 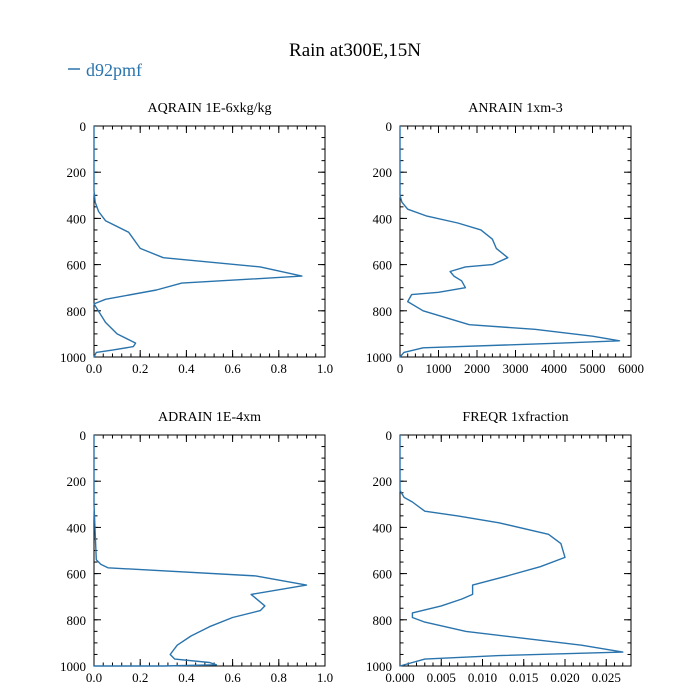 I want to click on x-tick-label: 0.010, so click(x=482, y=677).